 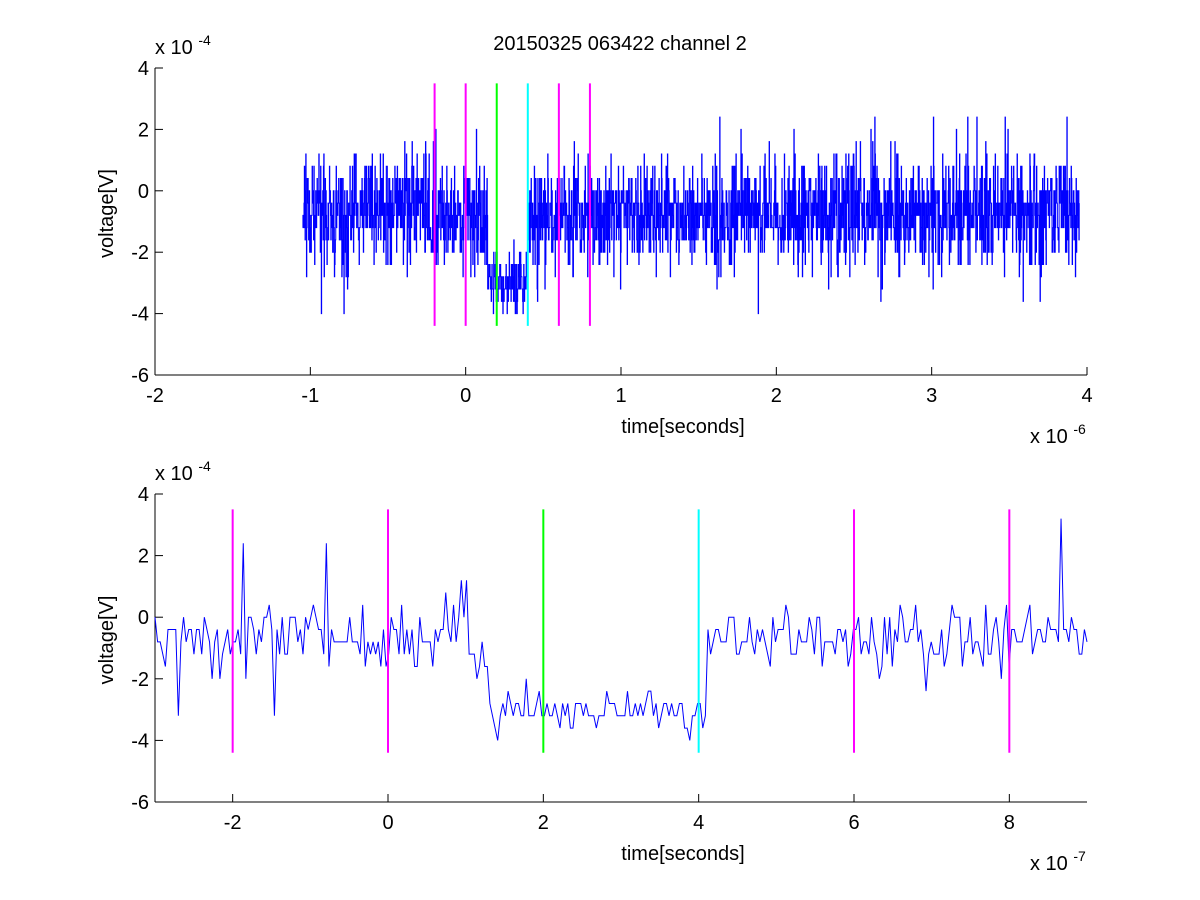 I want to click on figure-title: 20150325 063422 channel 2, so click(x=620, y=44).